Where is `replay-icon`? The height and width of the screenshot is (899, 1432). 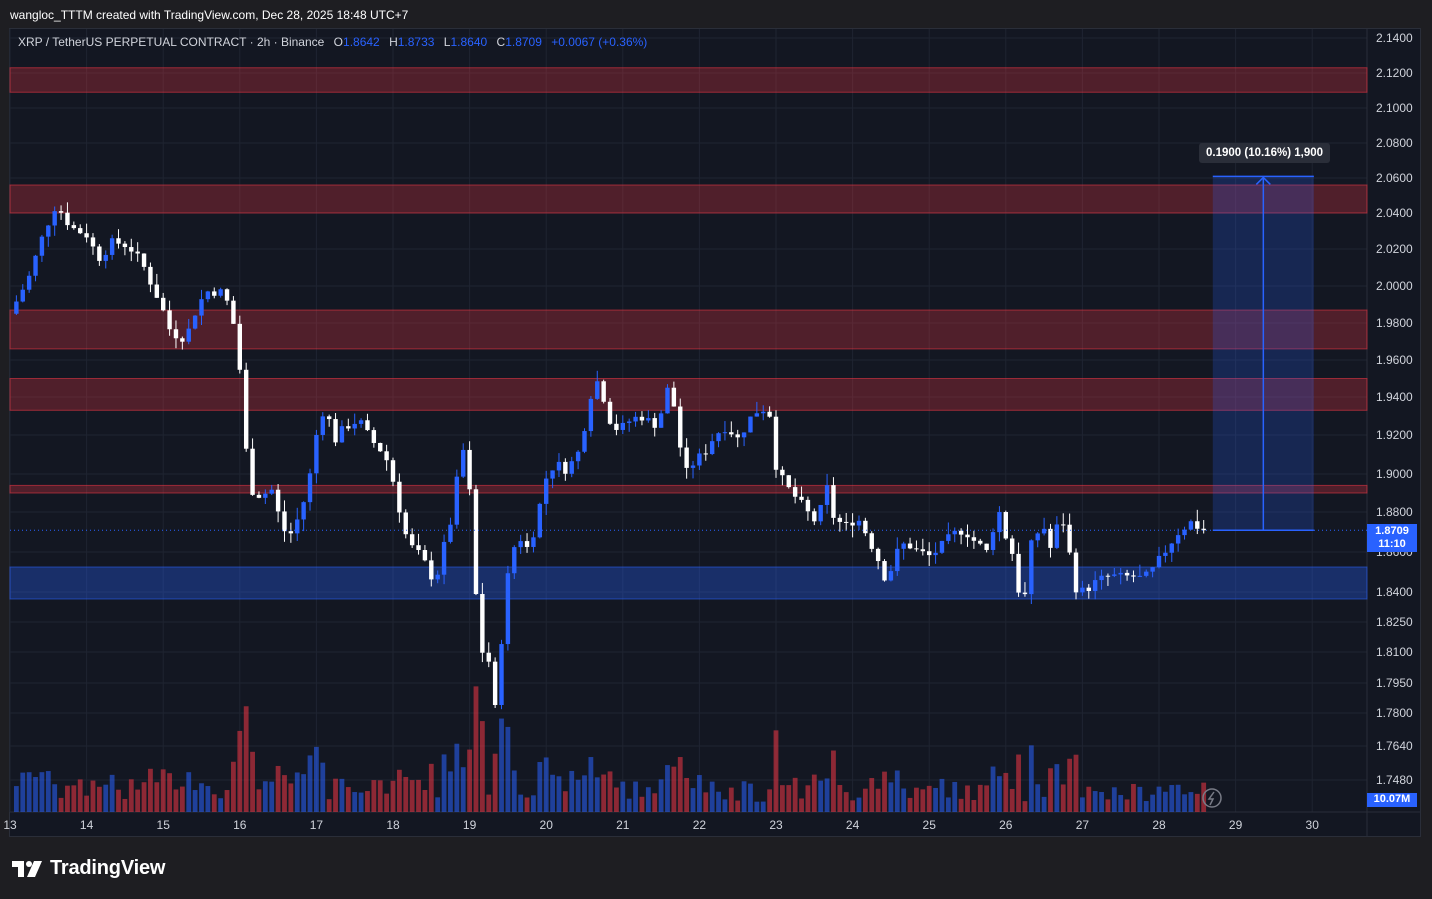
replay-icon is located at coordinates (1212, 798).